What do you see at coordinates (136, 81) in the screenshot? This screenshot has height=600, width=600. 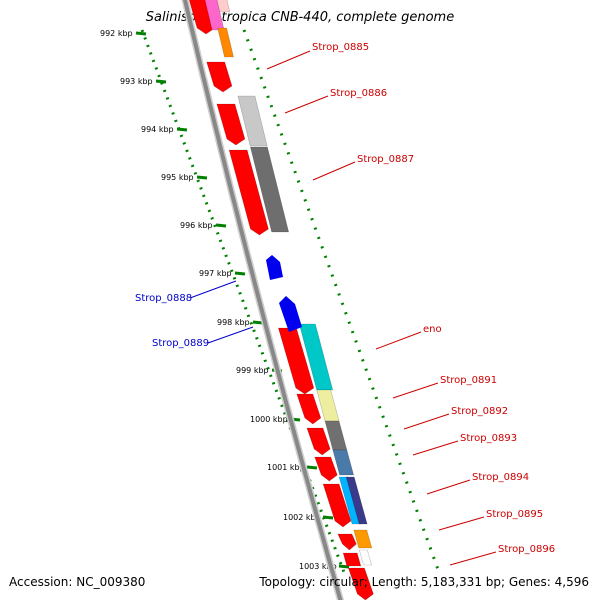 I see `kbp-tick-label: 993 kbp` at bounding box center [136, 81].